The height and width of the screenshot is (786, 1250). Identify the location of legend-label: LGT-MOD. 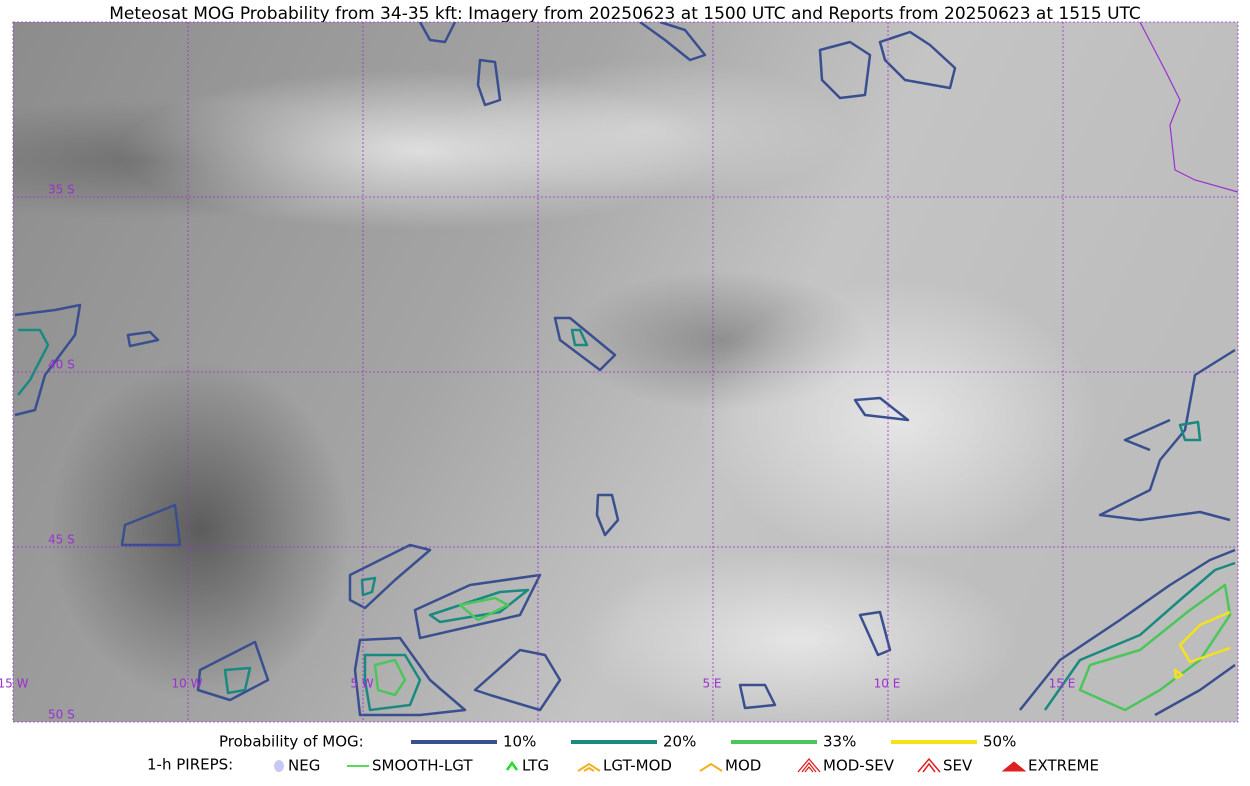
(637, 766).